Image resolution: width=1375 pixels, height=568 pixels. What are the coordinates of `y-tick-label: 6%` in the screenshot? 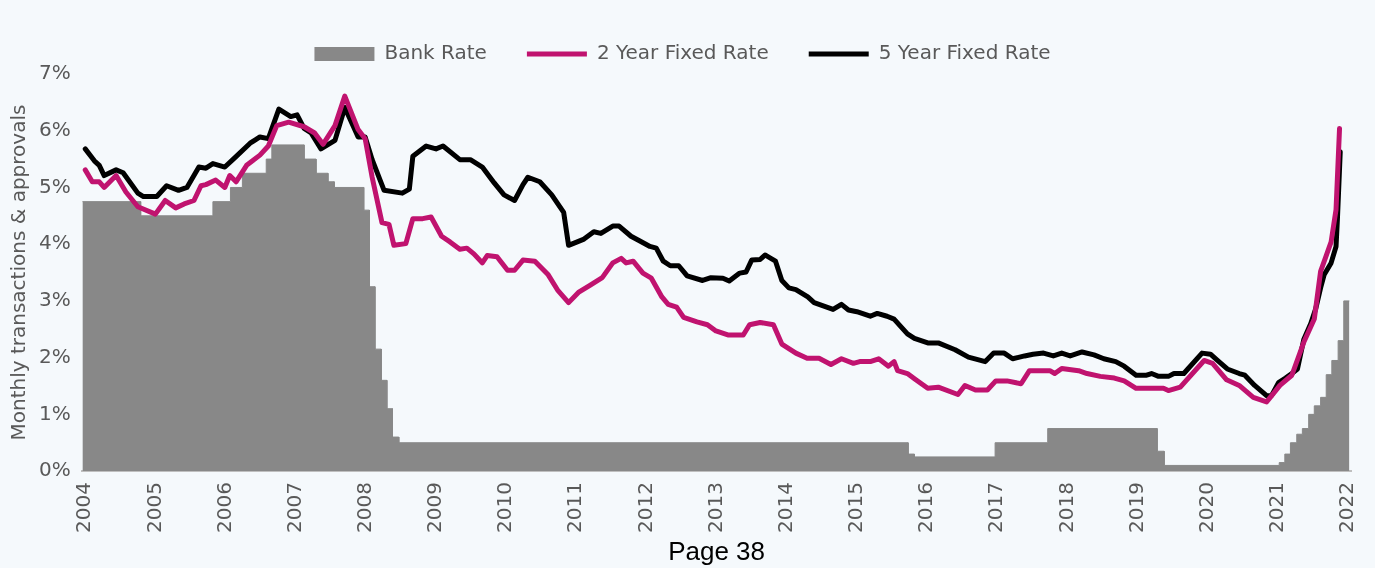 It's located at (54, 128).